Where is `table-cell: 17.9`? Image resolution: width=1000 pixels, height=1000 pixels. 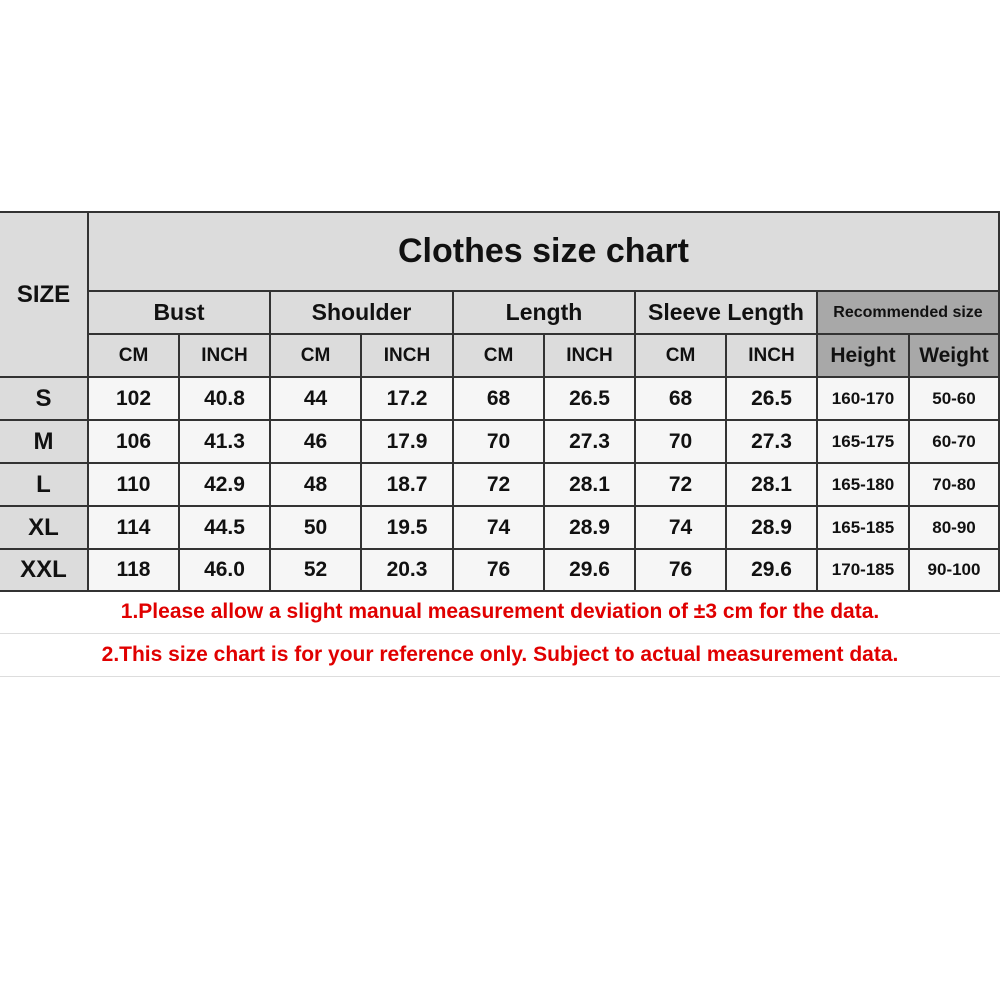 table-cell: 17.9 is located at coordinates (408, 442).